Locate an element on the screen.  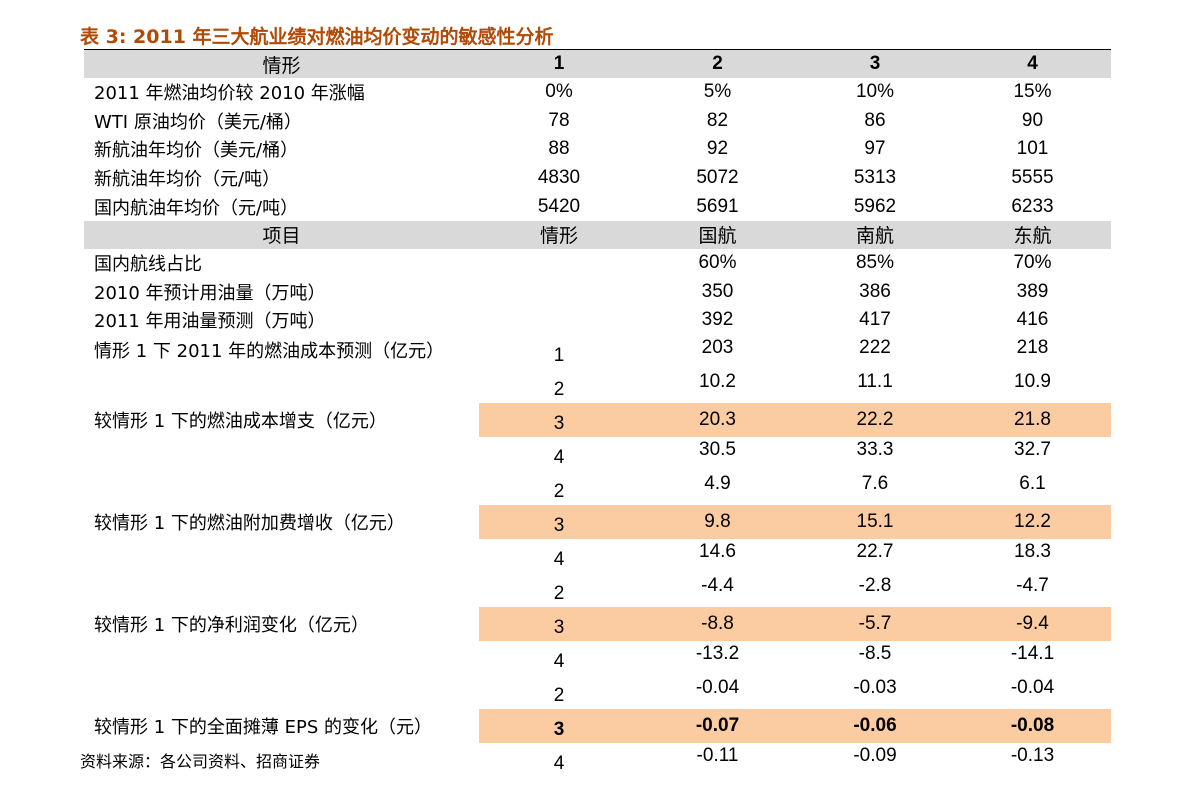
row-label: 国内航线占比 is located at coordinates (148, 265).